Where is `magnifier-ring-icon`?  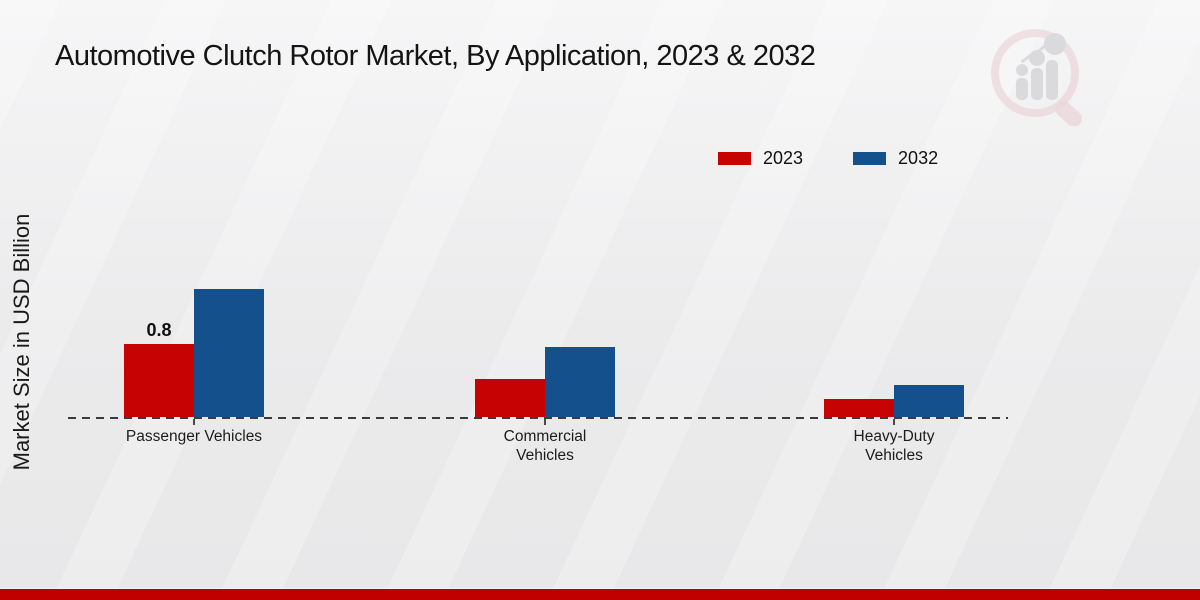
magnifier-ring-icon is located at coordinates (1035, 73).